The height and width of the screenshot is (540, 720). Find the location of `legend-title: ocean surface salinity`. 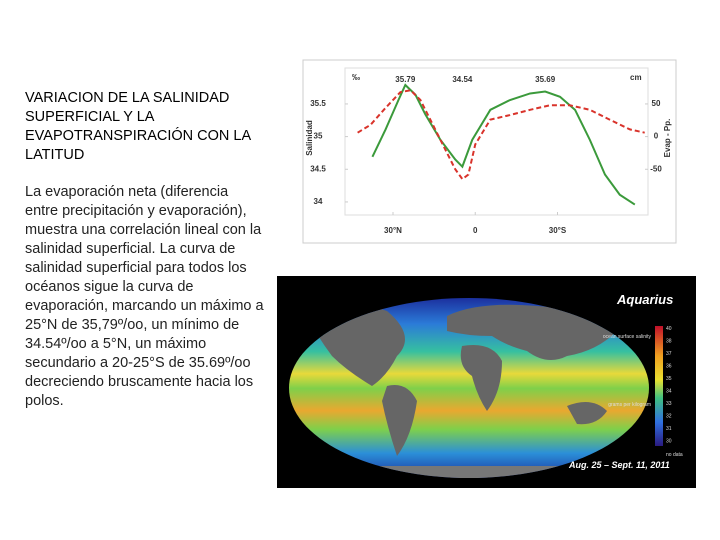

legend-title: ocean surface salinity is located at coordinates (627, 337).